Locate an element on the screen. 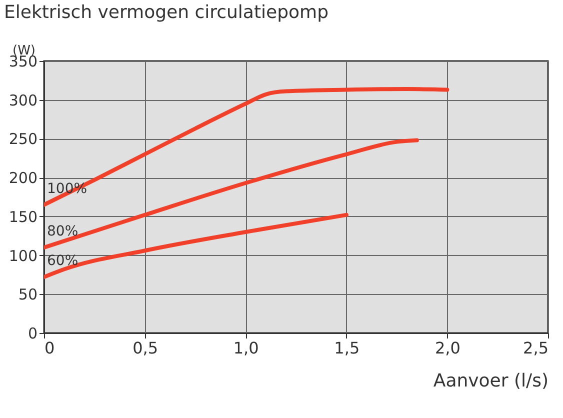 The width and height of the screenshot is (563, 418). line-series is located at coordinates (196, 246).